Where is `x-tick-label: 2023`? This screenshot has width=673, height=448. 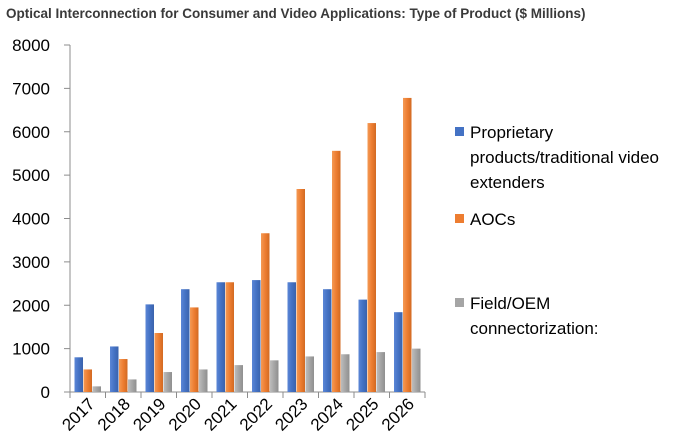
x-tick-label: 2023 is located at coordinates (291, 414).